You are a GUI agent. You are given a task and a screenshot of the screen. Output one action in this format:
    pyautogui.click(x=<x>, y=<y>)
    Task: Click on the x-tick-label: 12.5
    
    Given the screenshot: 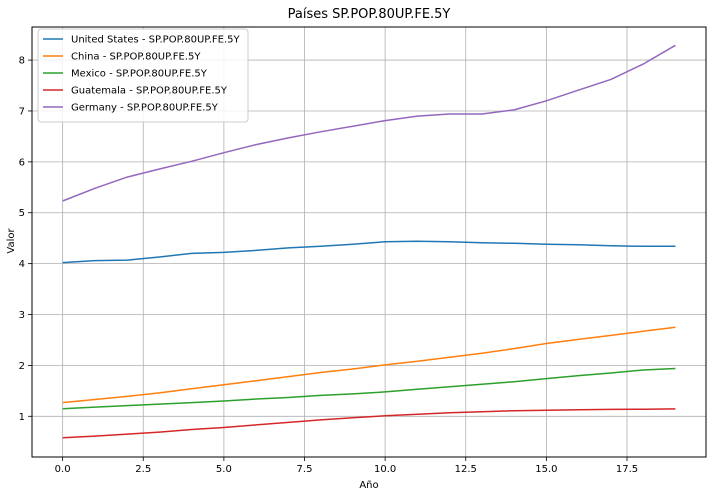 What is the action you would take?
    pyautogui.click(x=466, y=469)
    